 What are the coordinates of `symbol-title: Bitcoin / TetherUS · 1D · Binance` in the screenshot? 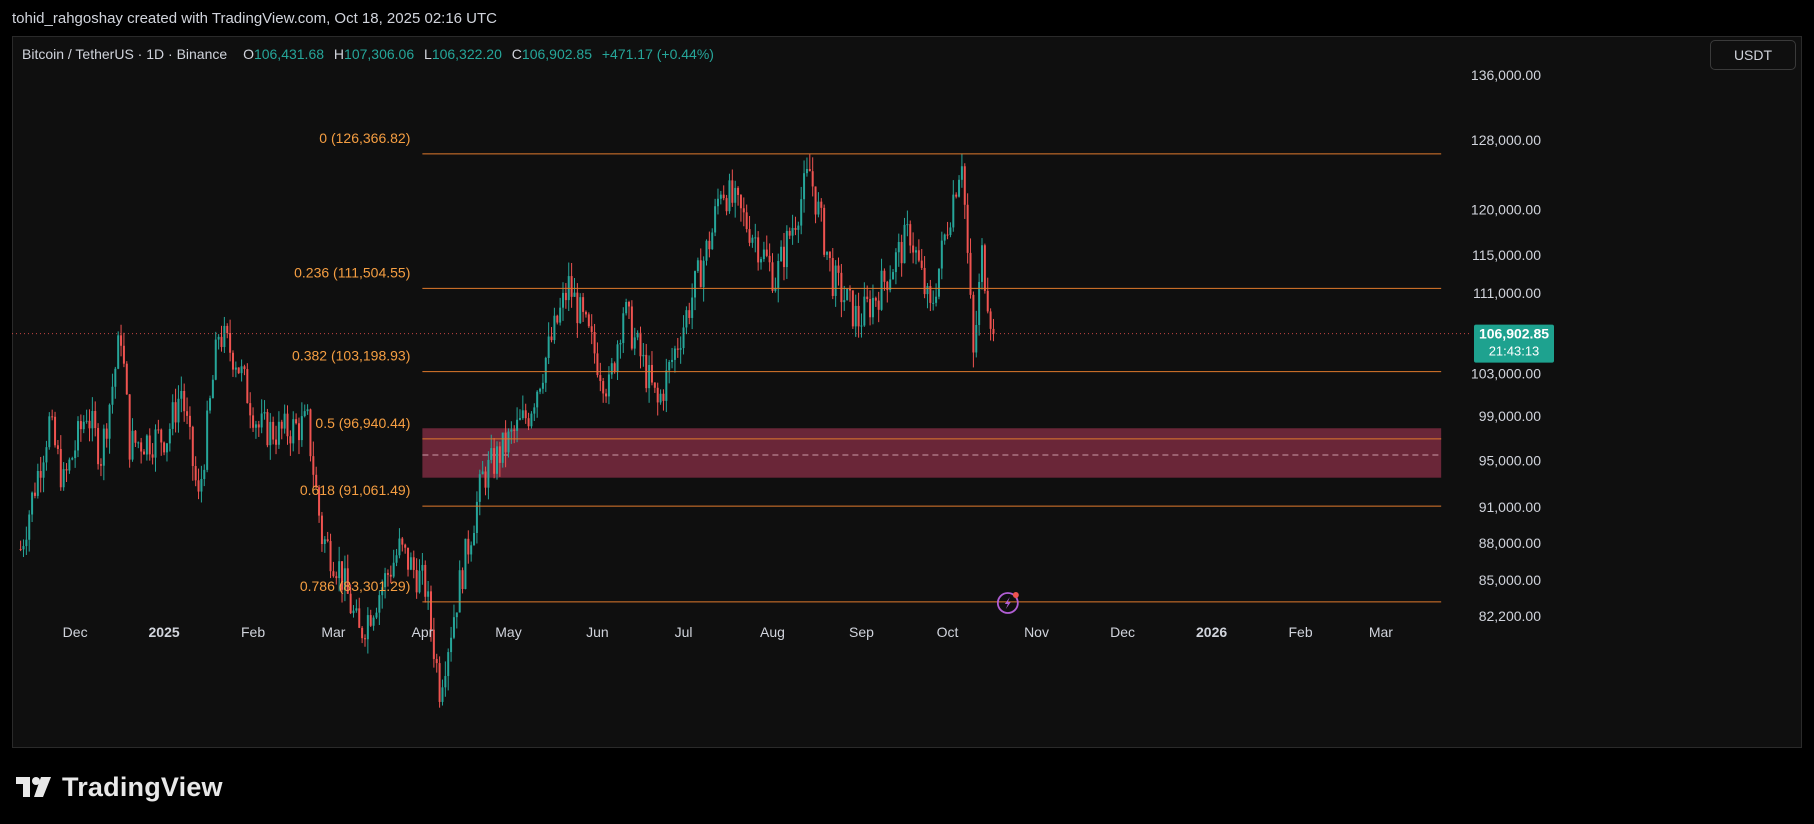 It's located at (125, 54).